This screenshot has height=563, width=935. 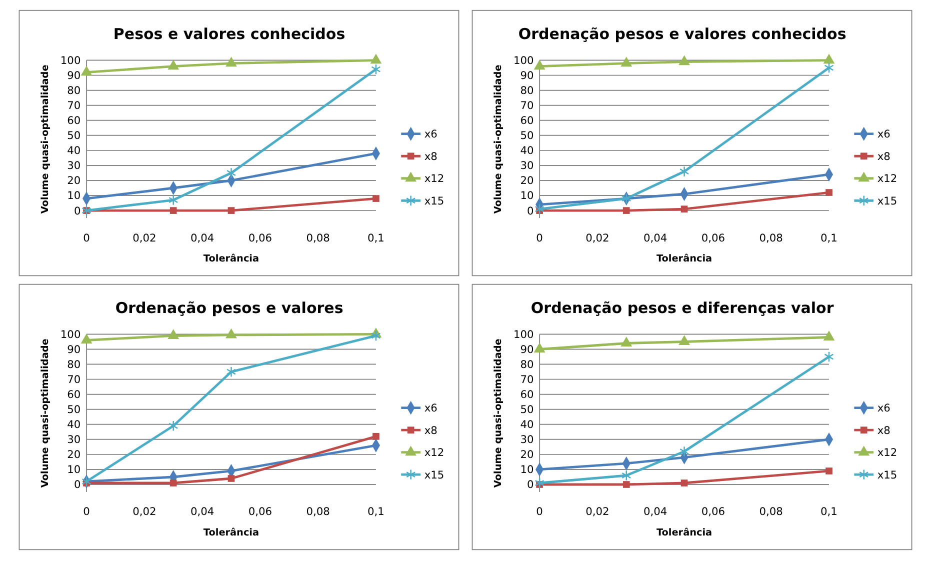 I want to click on chart-title: Ordenação pesos e valores conhecidos, so click(x=682, y=33).